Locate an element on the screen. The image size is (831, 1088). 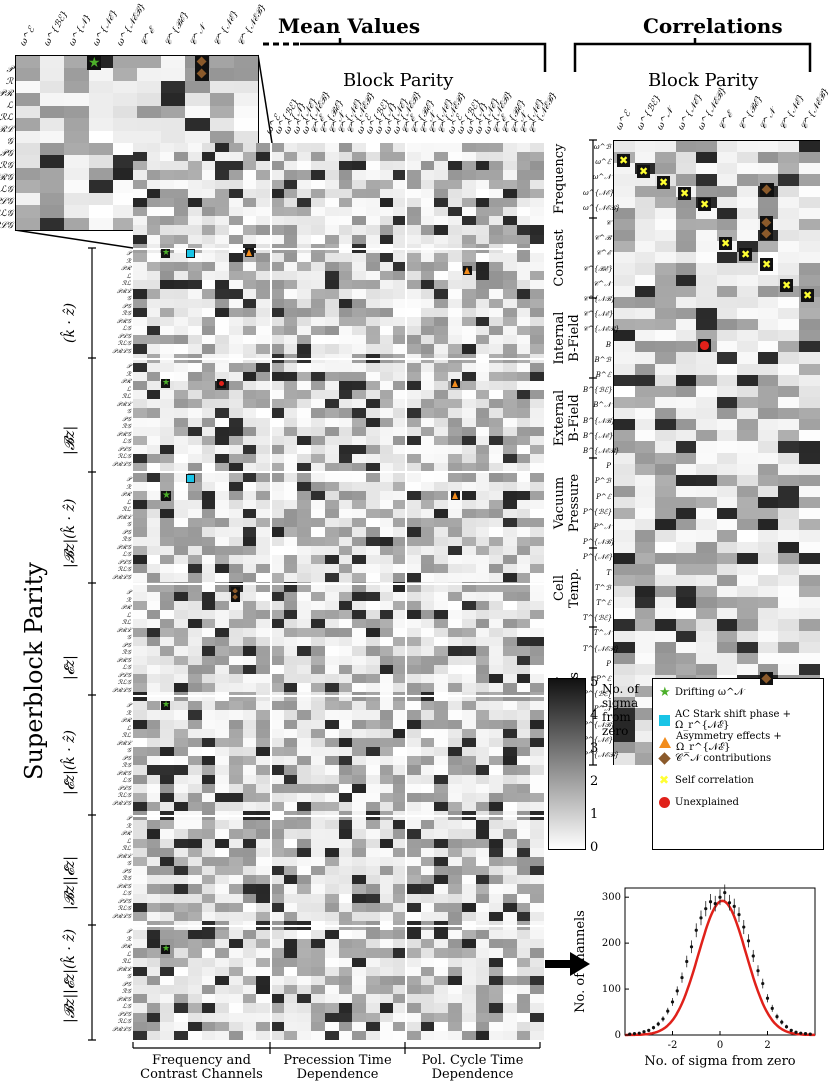
row-label: ℛ is located at coordinates (128, 826).